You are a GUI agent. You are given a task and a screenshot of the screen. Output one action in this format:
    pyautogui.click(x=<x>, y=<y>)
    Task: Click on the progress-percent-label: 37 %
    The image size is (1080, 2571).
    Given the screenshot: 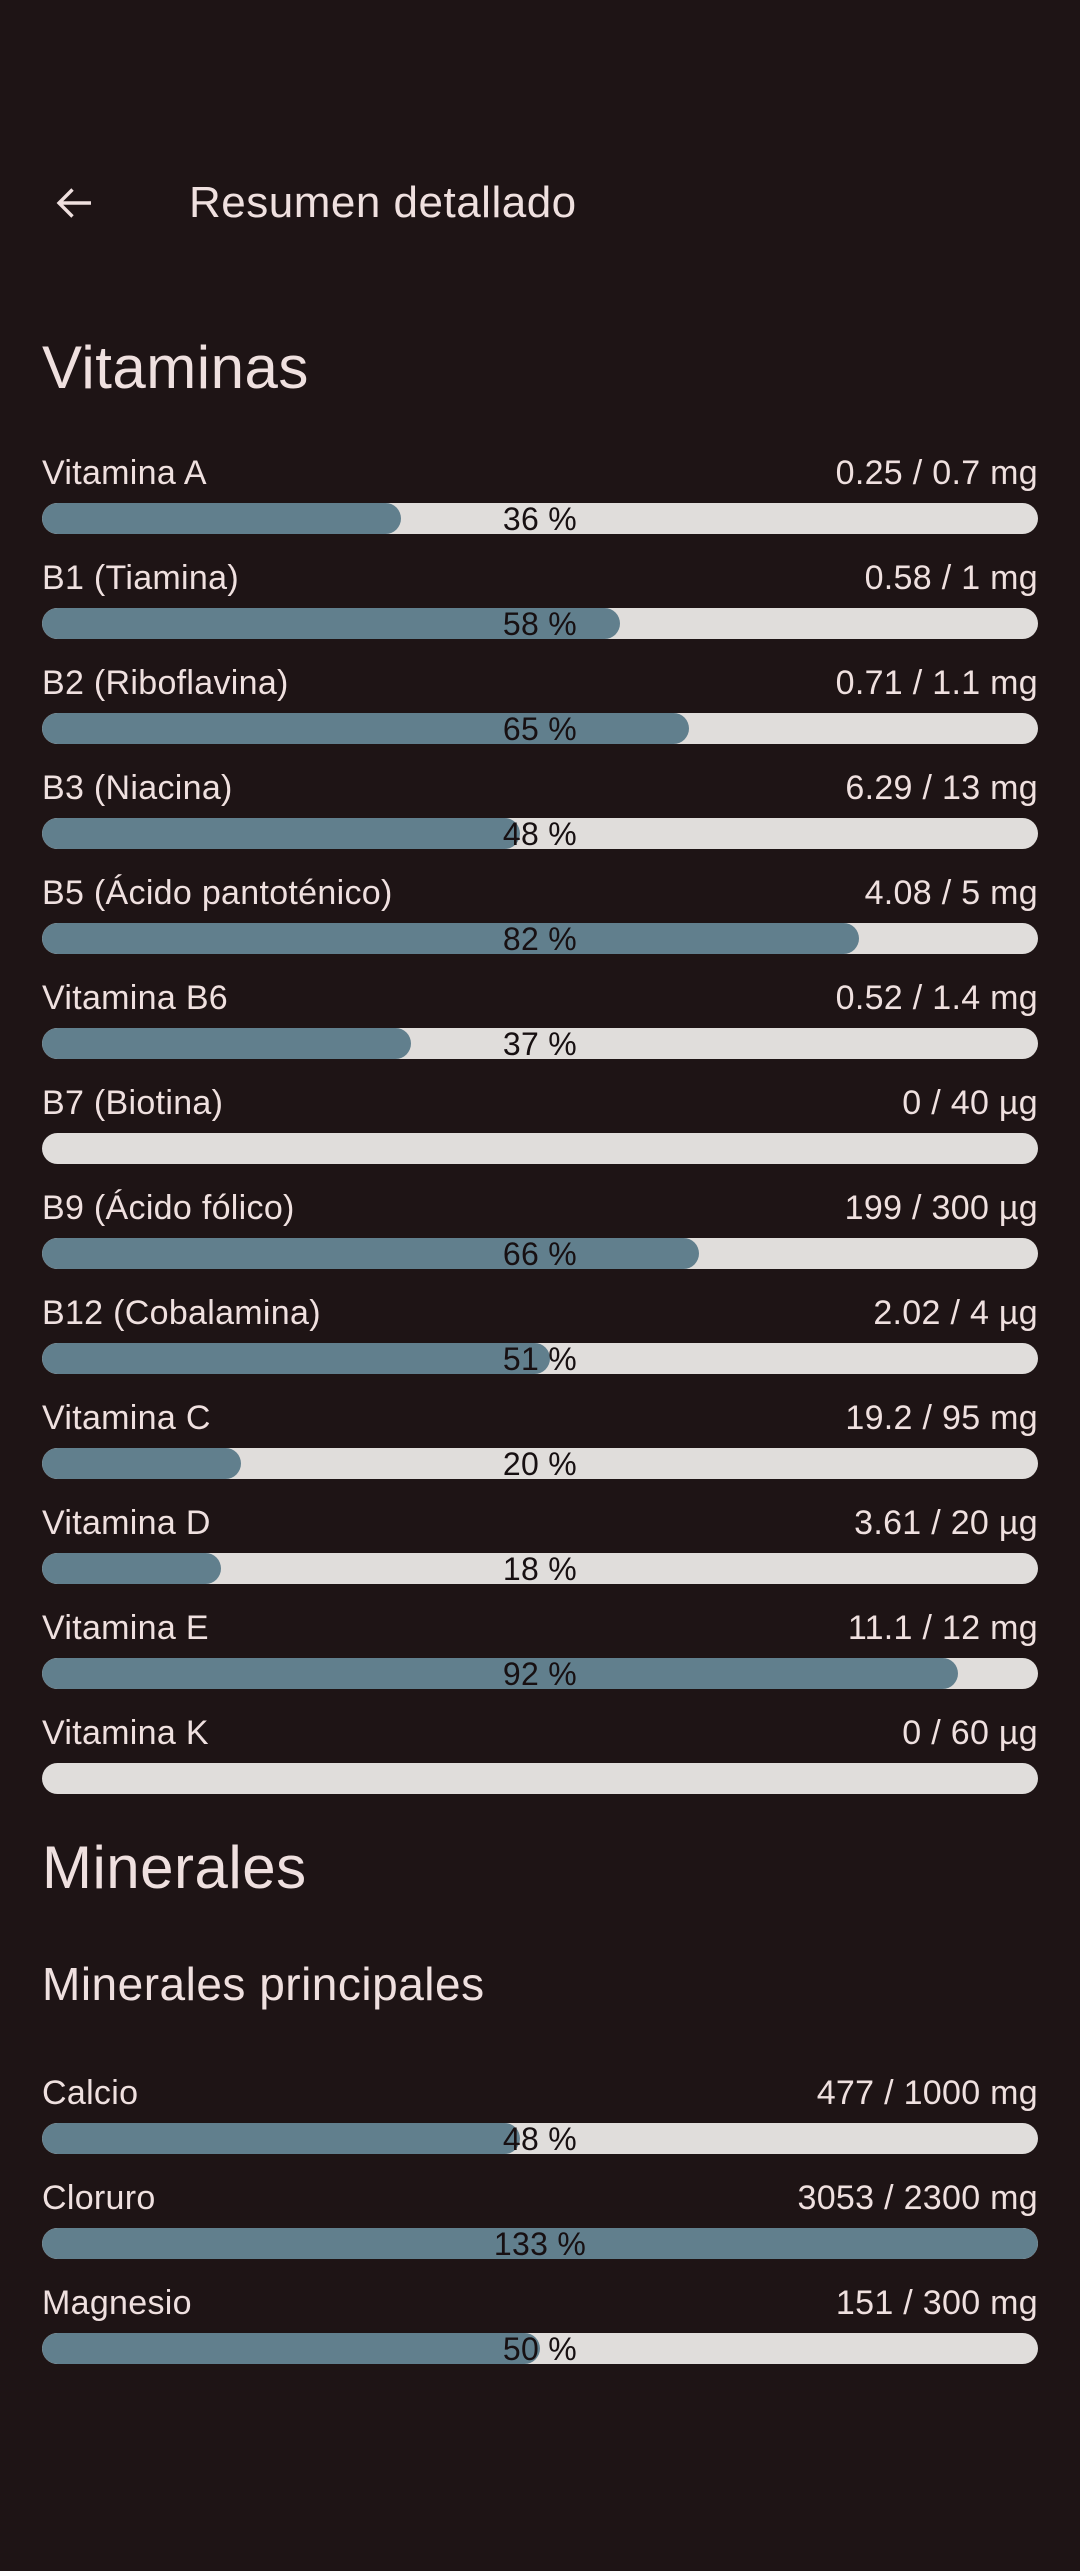 What is the action you would take?
    pyautogui.click(x=540, y=1043)
    